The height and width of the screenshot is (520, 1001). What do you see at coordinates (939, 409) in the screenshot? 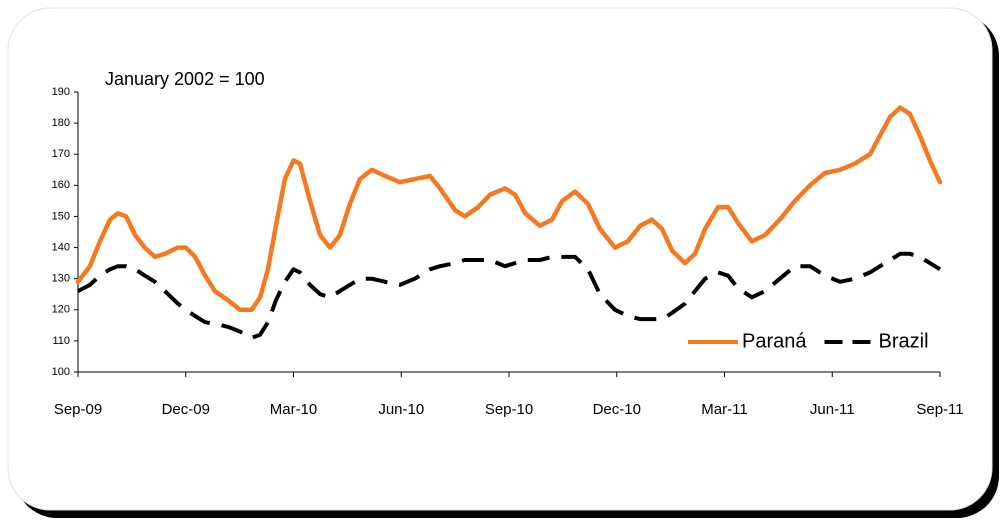
I see `x-tick-label: Sep-11` at bounding box center [939, 409].